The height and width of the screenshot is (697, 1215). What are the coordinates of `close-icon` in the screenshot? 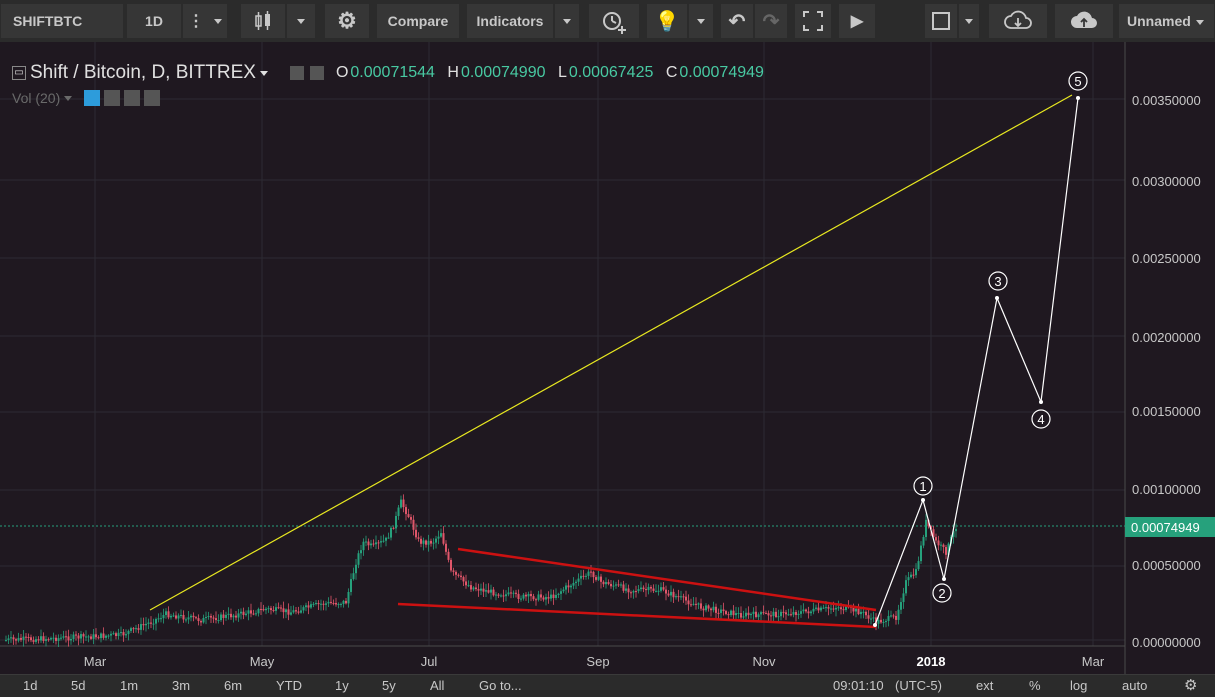 It's located at (152, 98).